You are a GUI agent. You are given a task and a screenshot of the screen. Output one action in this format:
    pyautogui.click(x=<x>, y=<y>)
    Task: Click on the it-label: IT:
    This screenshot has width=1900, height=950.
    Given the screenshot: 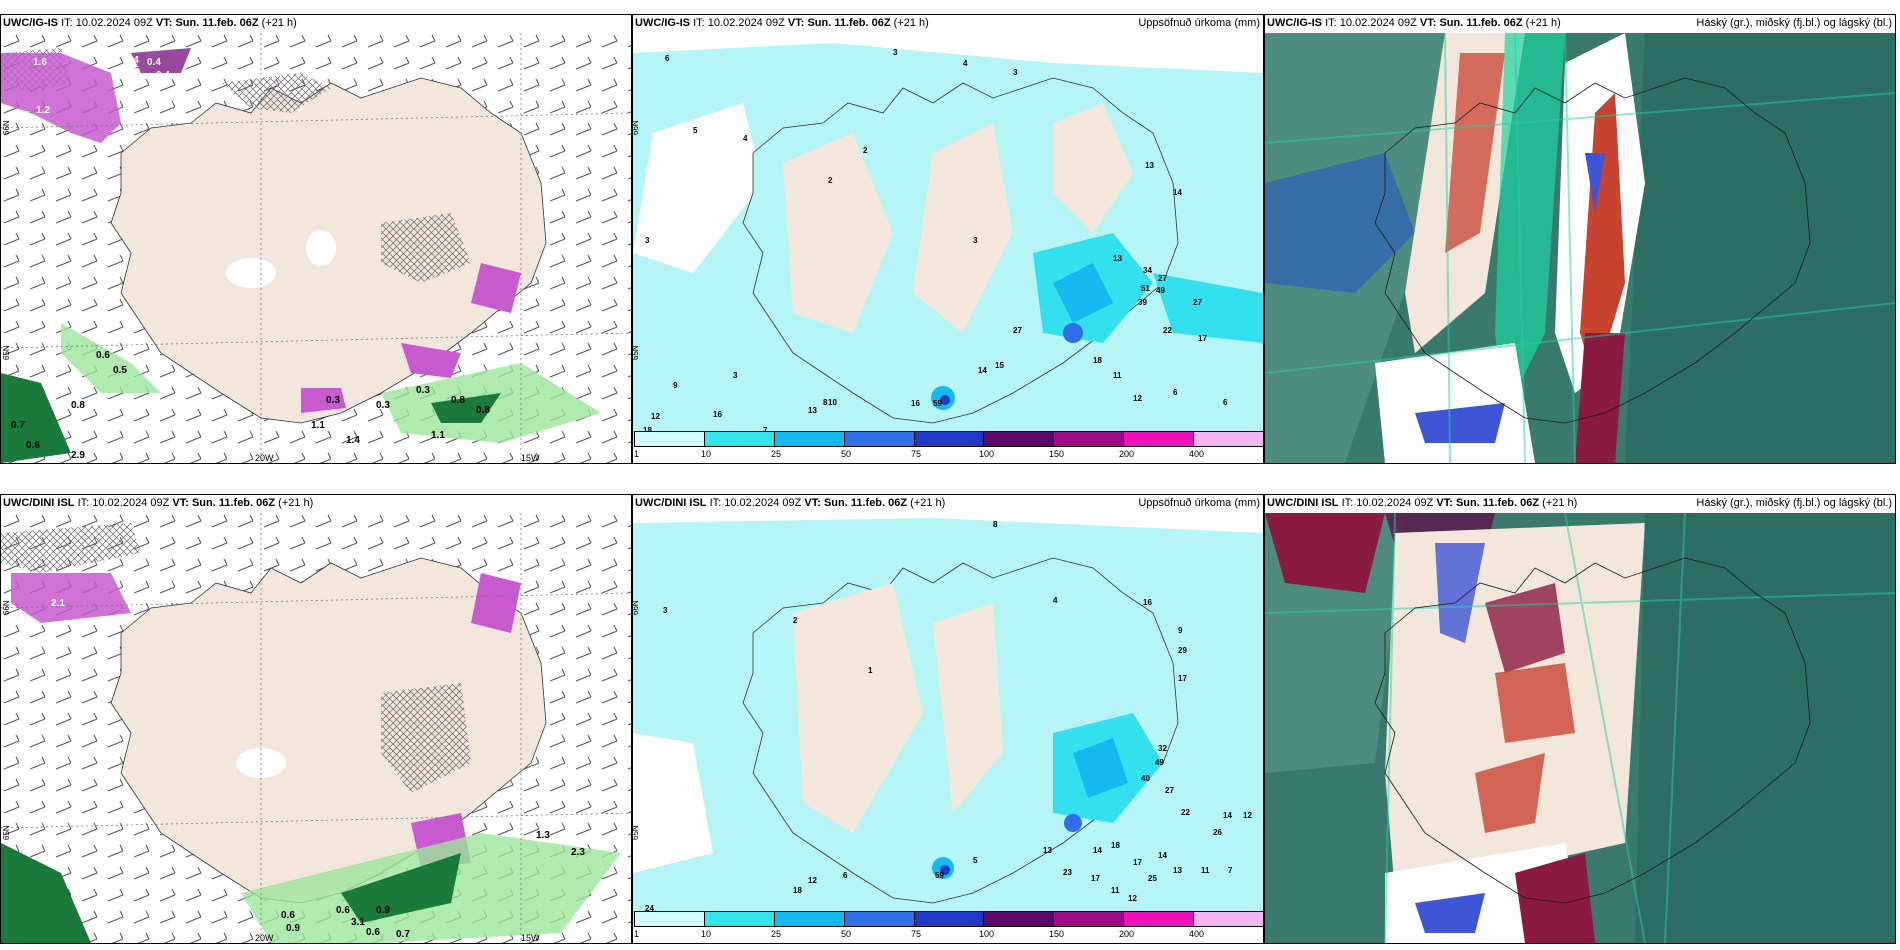 What is the action you would take?
    pyautogui.click(x=715, y=503)
    